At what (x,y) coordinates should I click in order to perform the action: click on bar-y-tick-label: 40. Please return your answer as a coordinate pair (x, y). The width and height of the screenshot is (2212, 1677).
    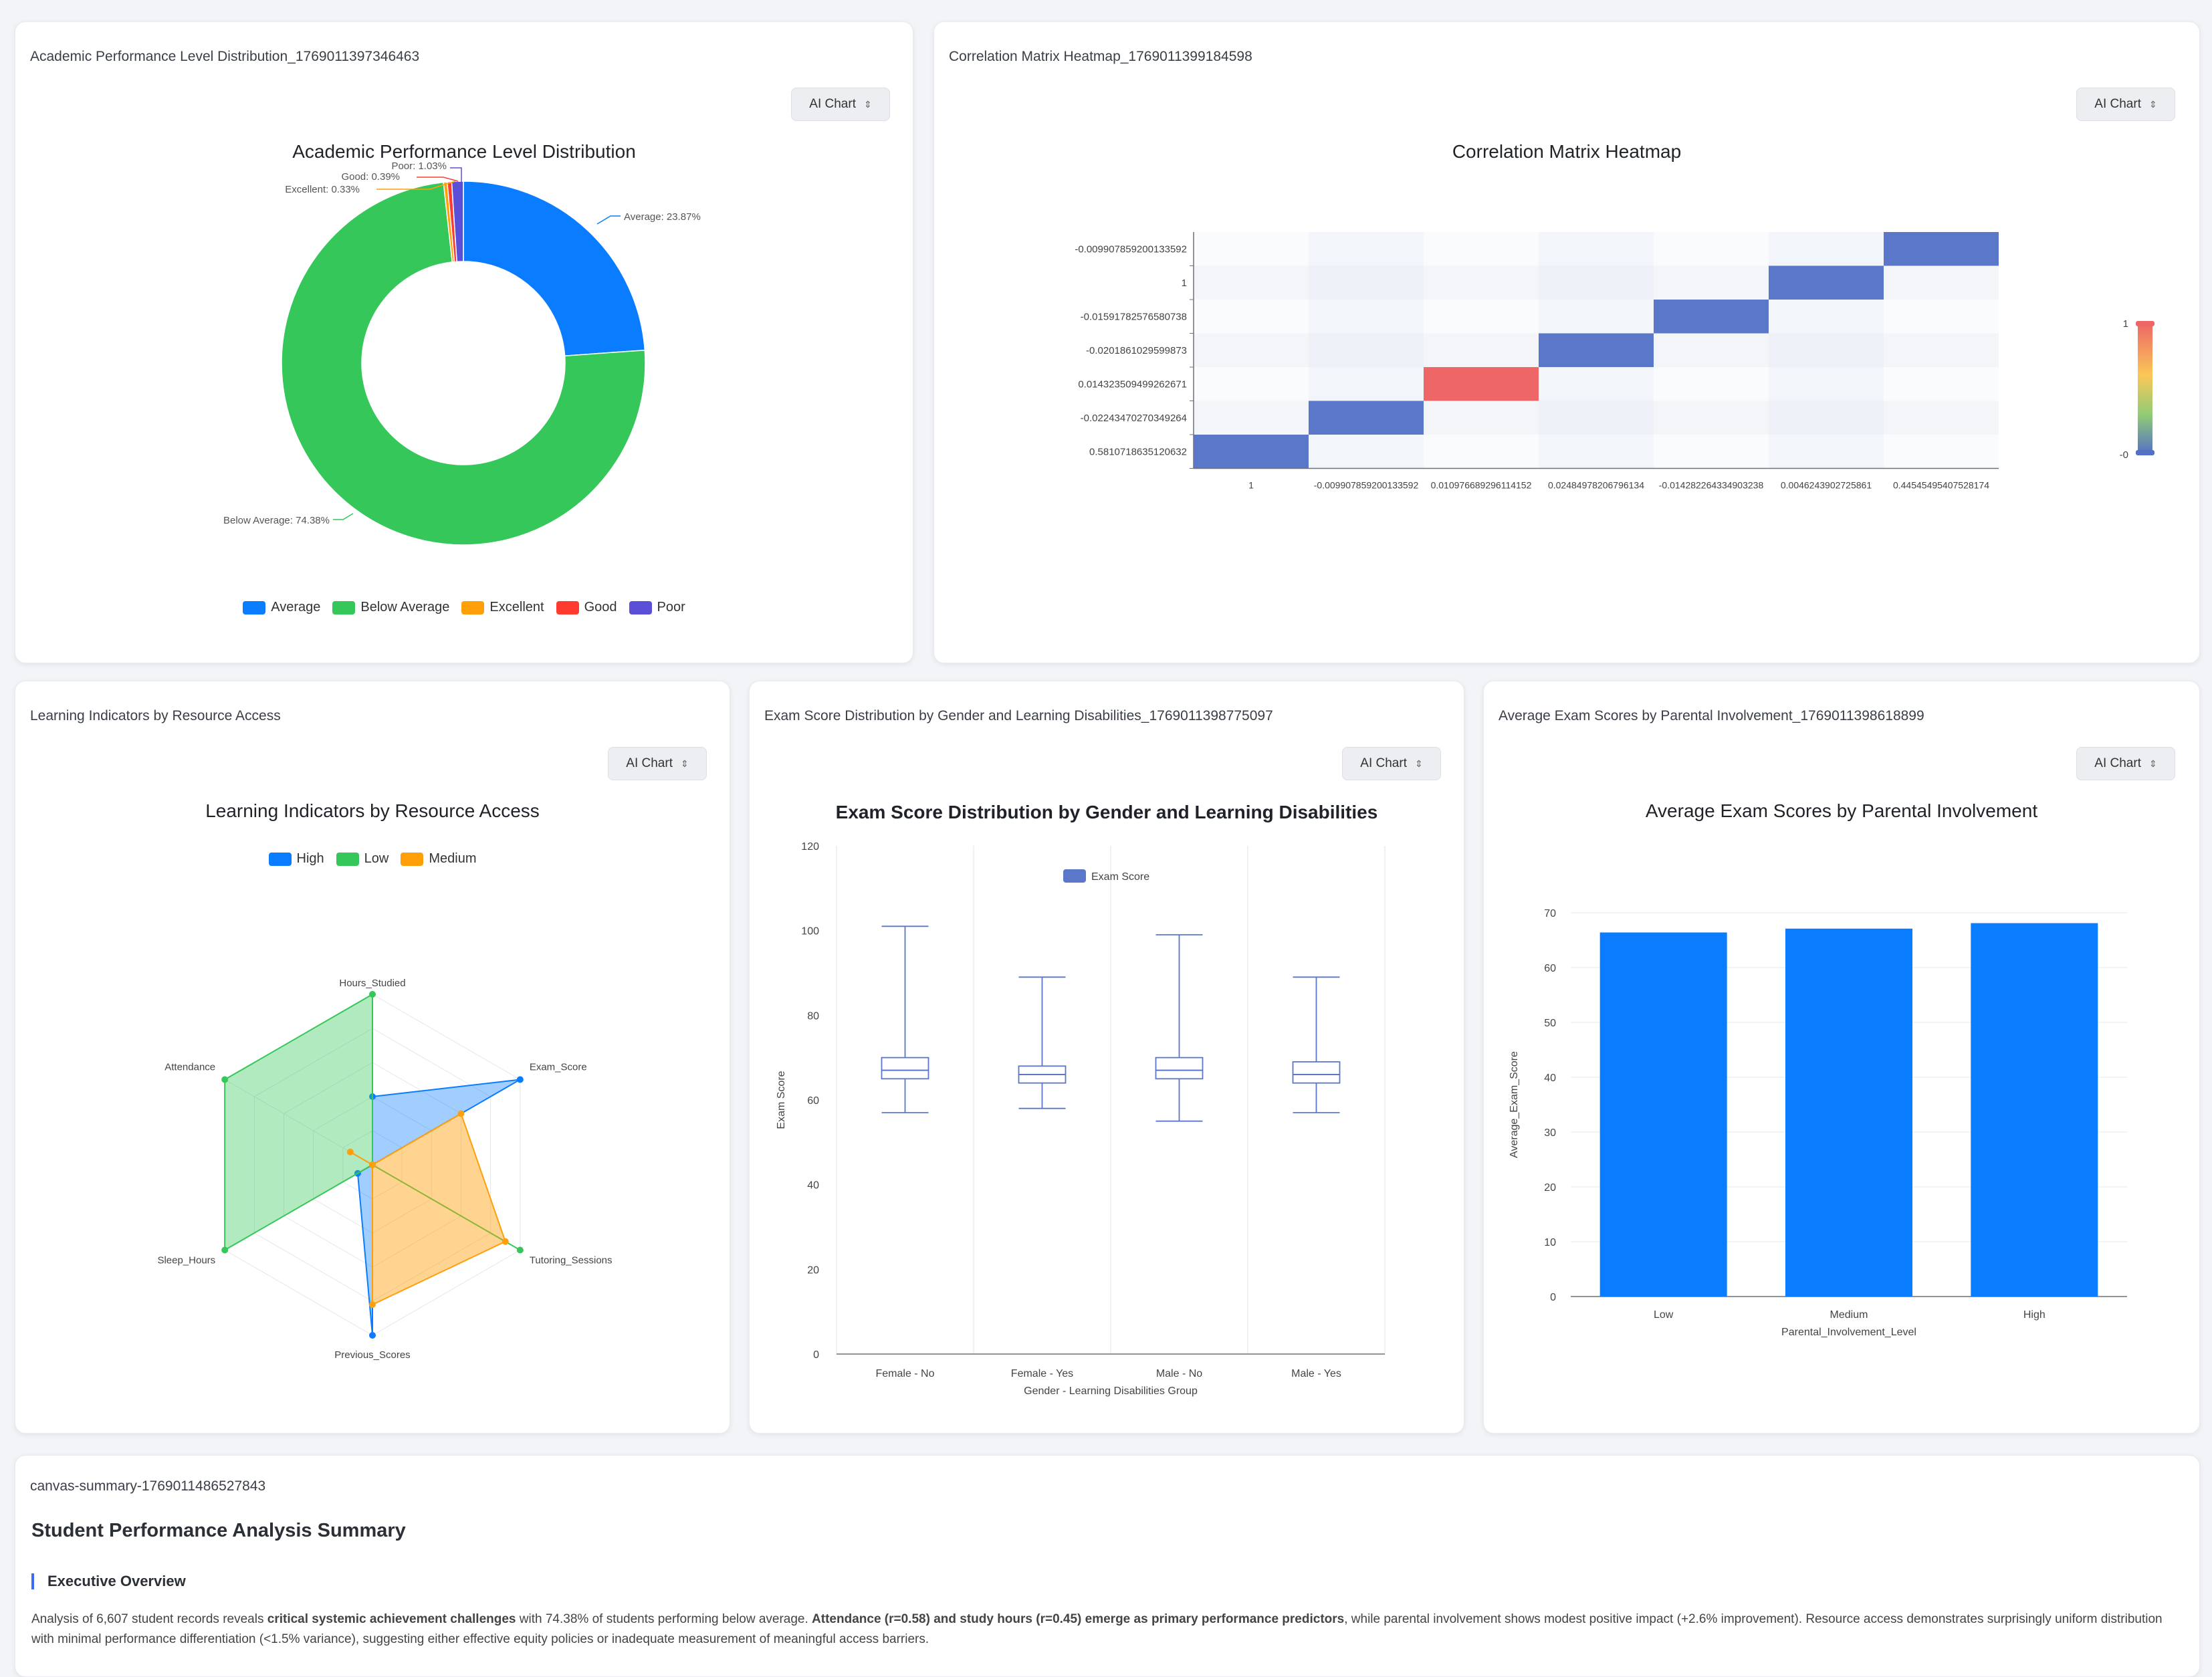
    Looking at the image, I should click on (1550, 1078).